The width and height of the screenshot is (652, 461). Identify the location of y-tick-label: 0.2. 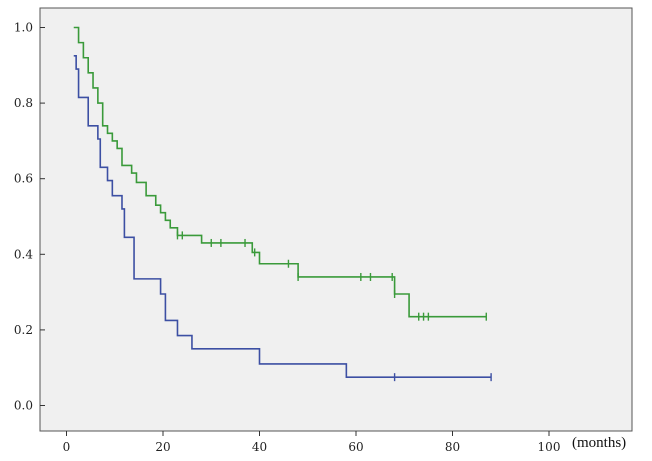
(23, 330).